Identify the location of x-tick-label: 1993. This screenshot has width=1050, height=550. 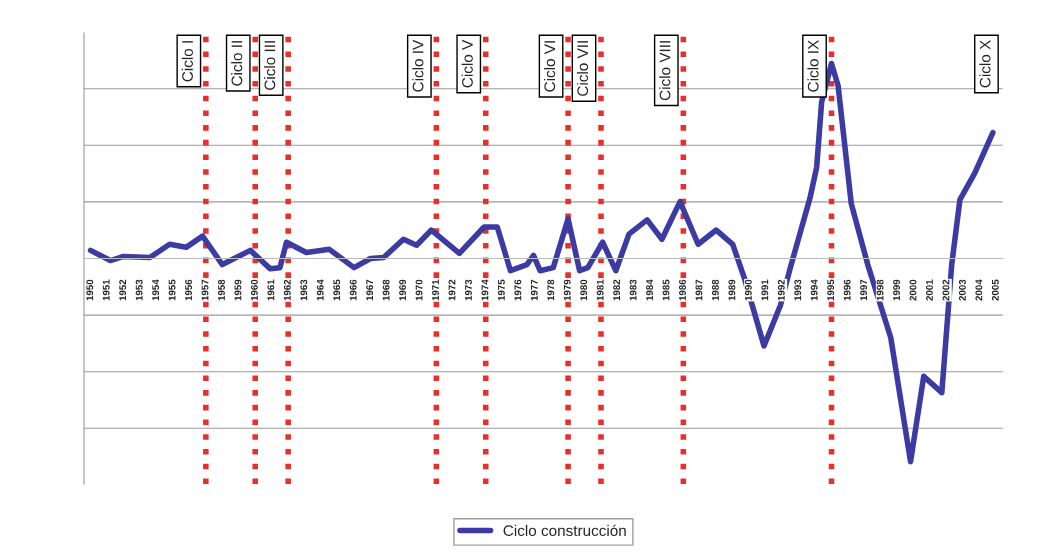
(798, 290).